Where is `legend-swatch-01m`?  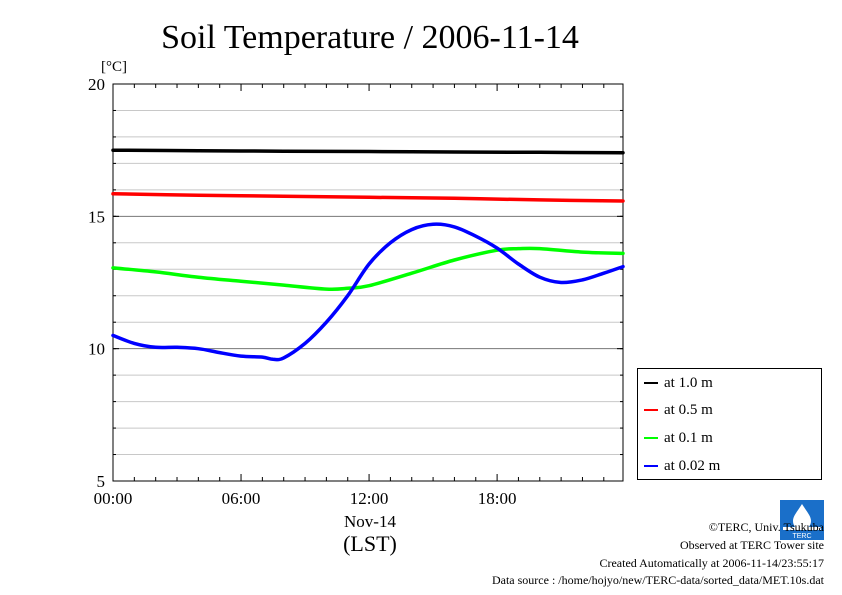
legend-swatch-01m is located at coordinates (651, 438).